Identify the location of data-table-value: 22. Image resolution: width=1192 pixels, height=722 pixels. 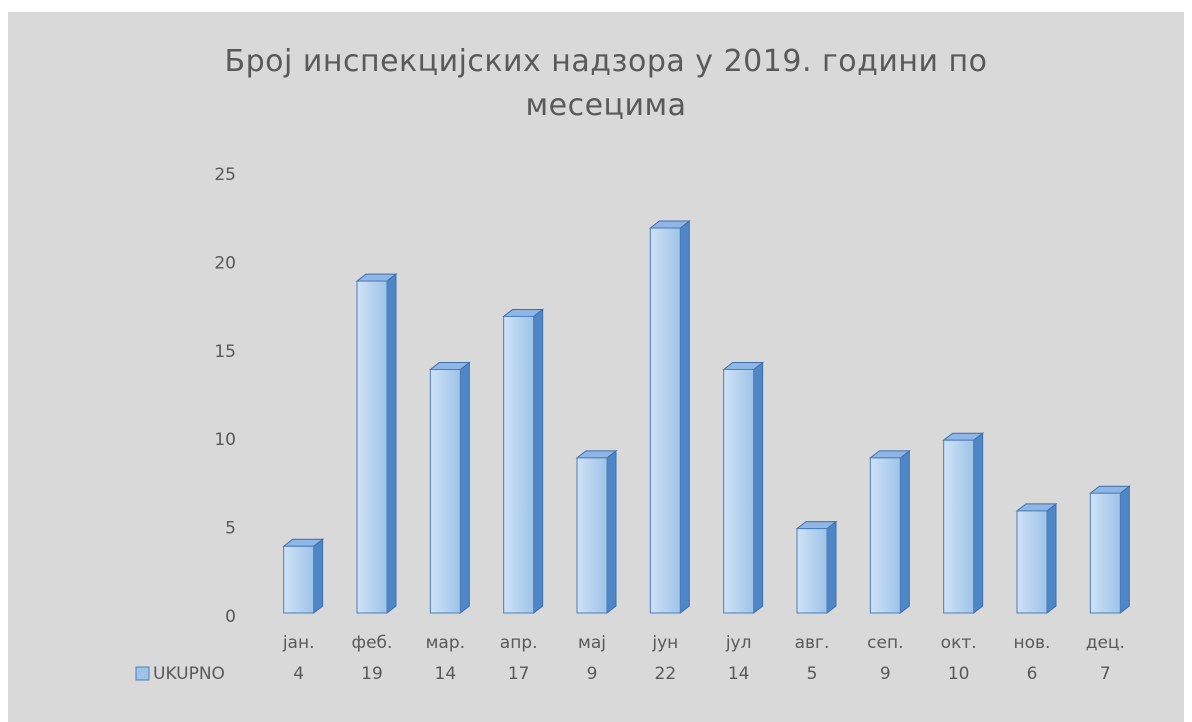
(666, 674).